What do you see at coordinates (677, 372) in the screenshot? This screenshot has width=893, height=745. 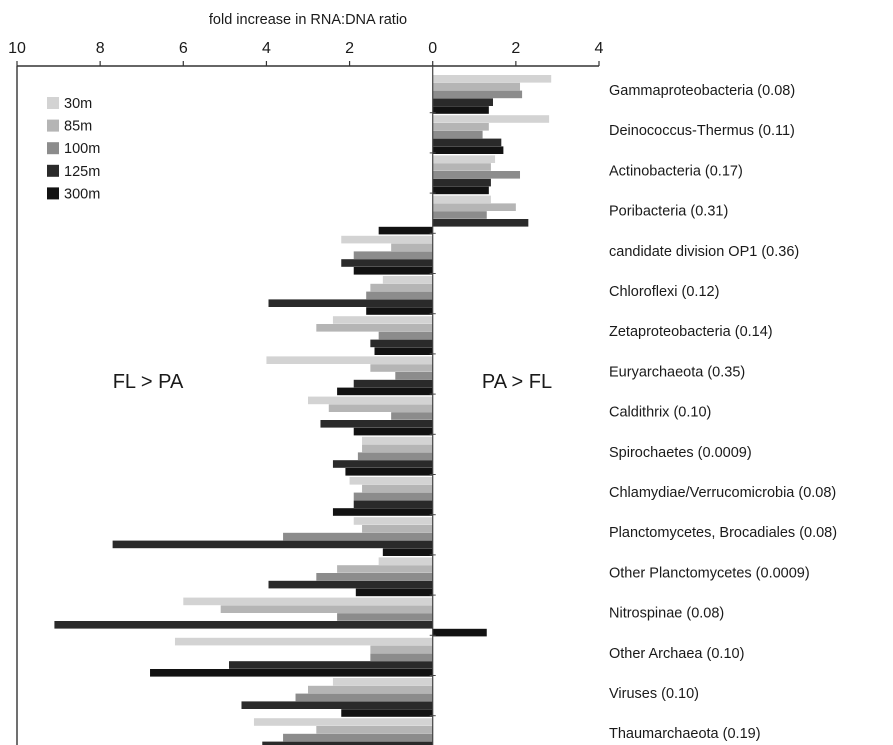 I see `category-label: Euryarchaeota (0.35)` at bounding box center [677, 372].